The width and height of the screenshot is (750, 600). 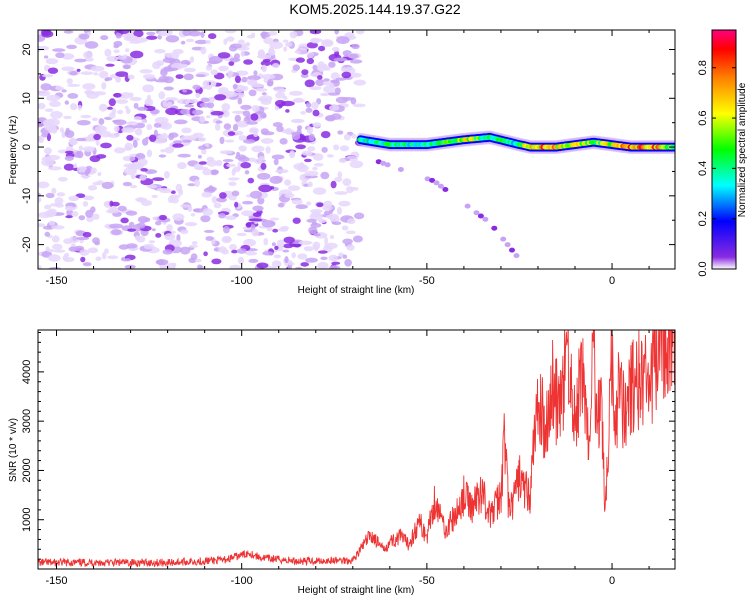 I want to click on y-tick-label: 10, so click(x=27, y=98).